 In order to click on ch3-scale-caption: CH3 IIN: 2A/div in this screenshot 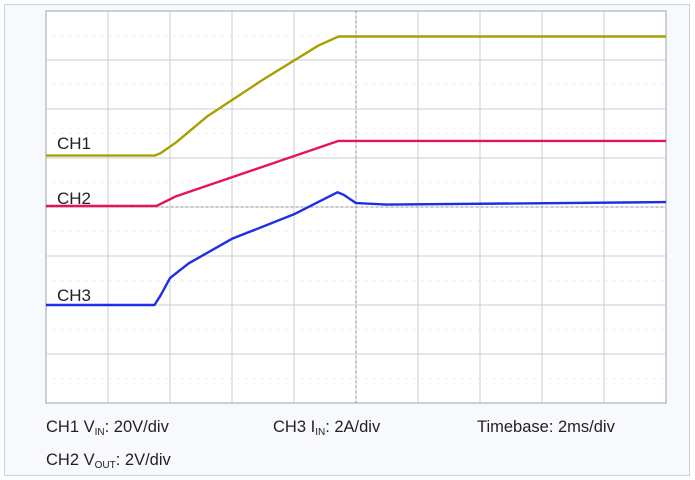, I will do `click(326, 428)`.